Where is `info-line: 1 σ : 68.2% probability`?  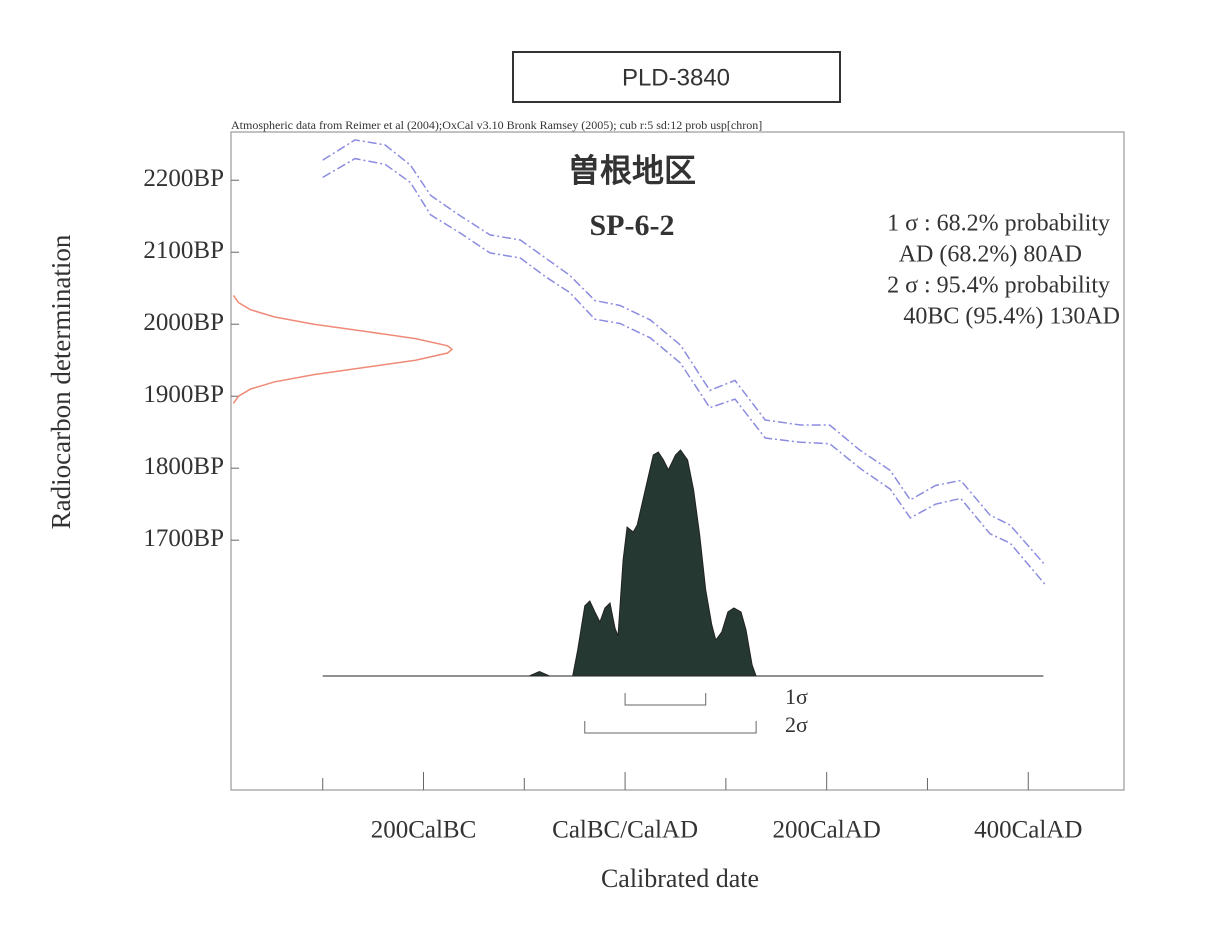
info-line: 1 σ : 68.2% probability is located at coordinates (998, 224).